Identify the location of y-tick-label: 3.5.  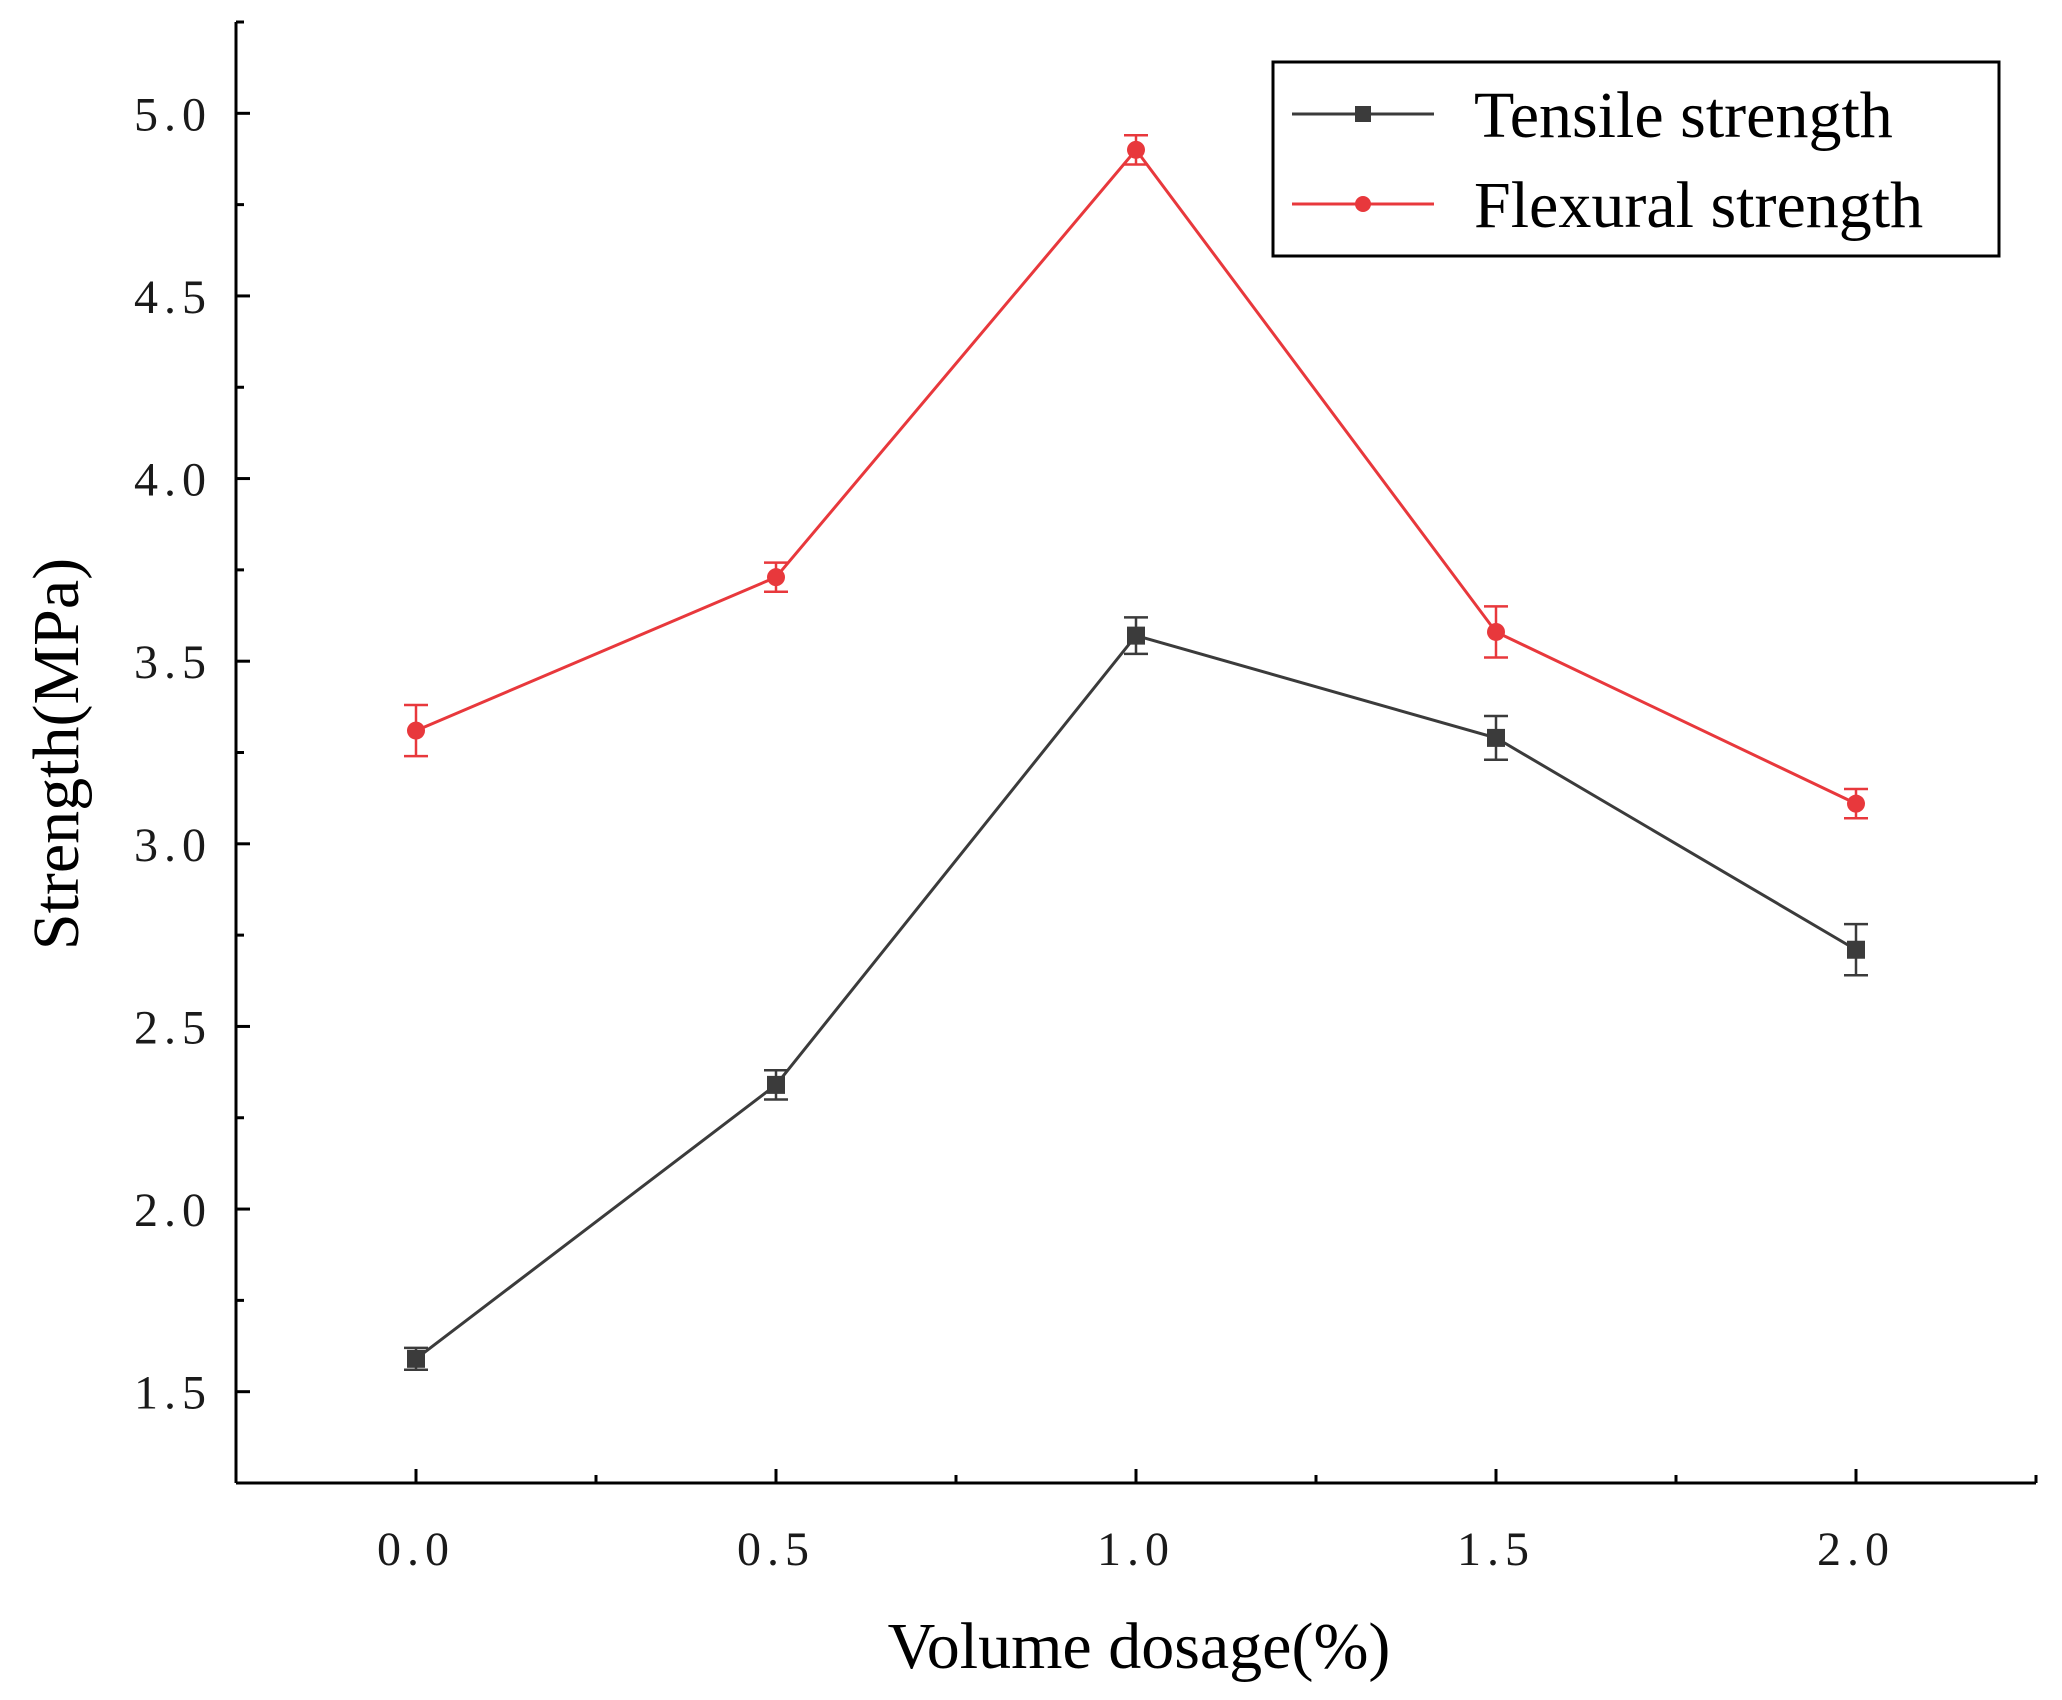
(173, 662).